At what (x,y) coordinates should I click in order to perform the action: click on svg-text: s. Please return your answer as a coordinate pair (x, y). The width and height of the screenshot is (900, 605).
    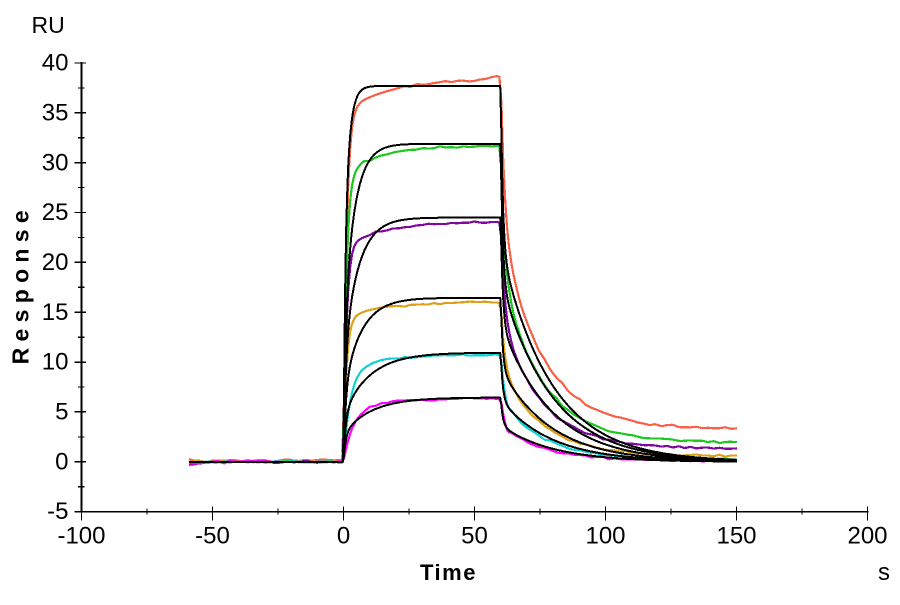
    Looking at the image, I should click on (884, 572).